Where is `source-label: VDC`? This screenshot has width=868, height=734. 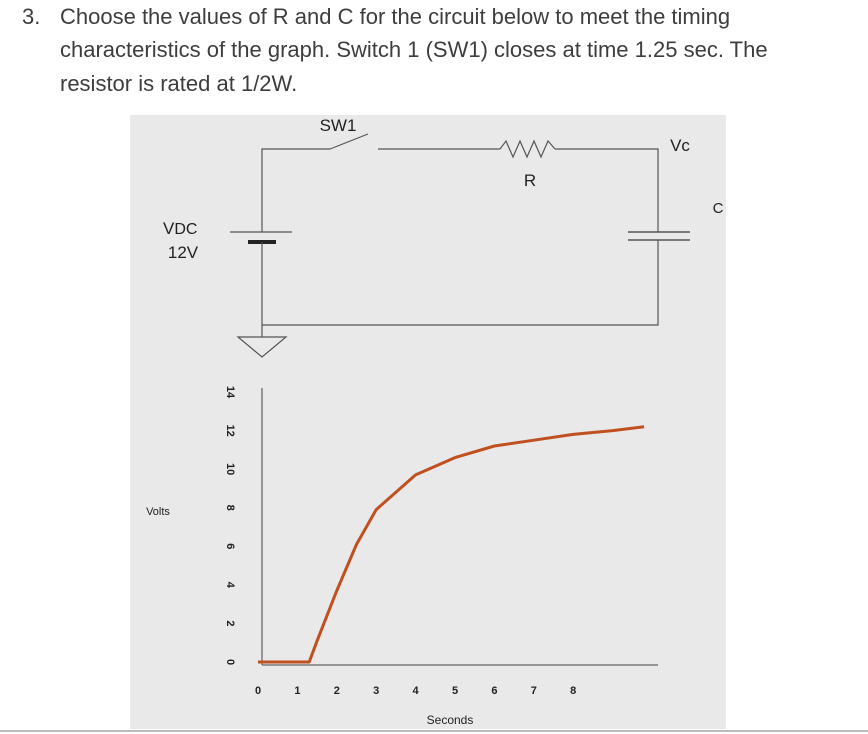
source-label: VDC is located at coordinates (180, 228).